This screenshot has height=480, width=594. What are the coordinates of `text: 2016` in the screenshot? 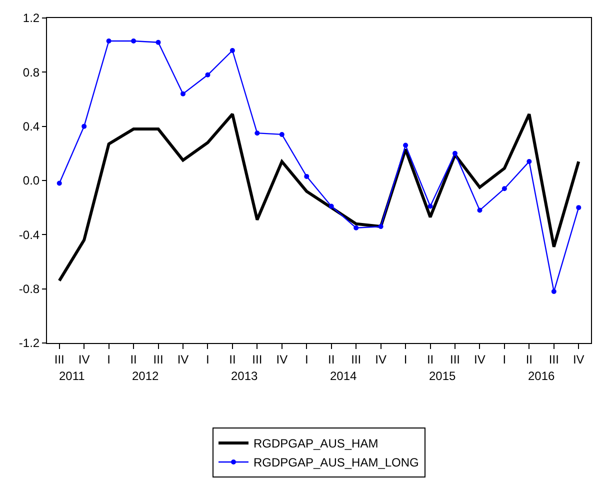 It's located at (542, 376).